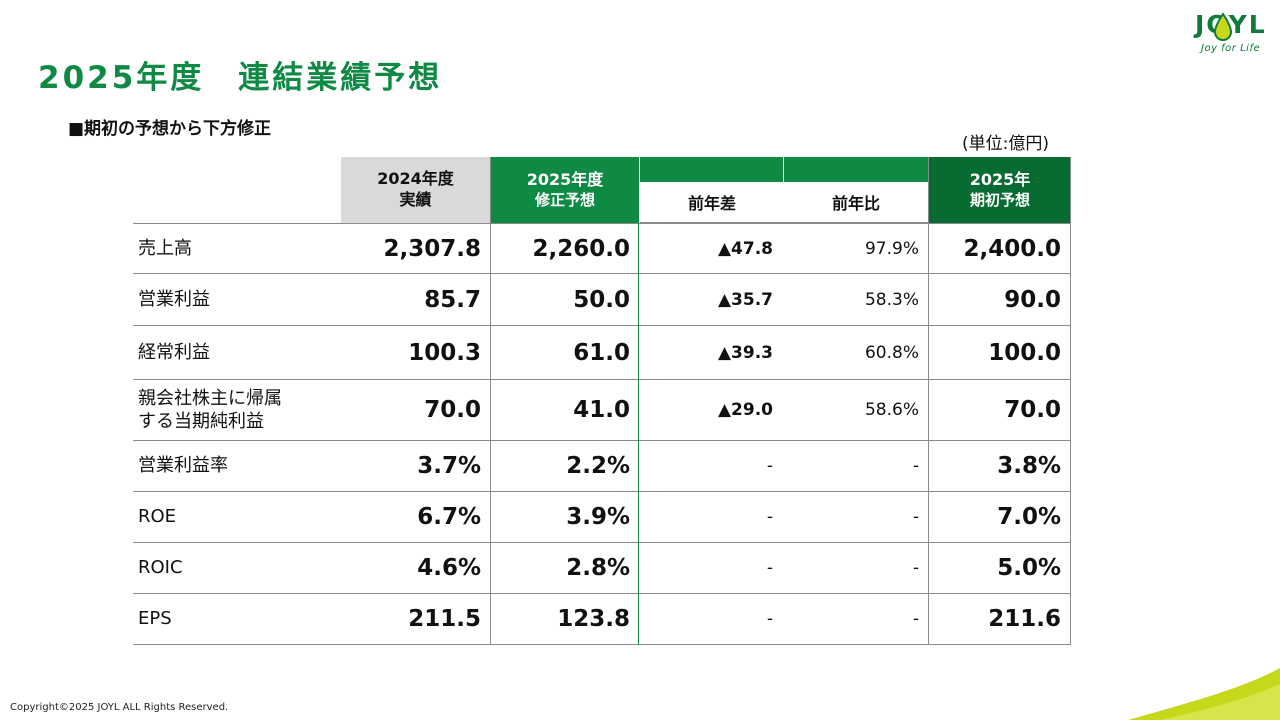 The width and height of the screenshot is (1280, 720). Describe the element at coordinates (449, 517) in the screenshot. I see `value-2024: 6.7%` at that location.